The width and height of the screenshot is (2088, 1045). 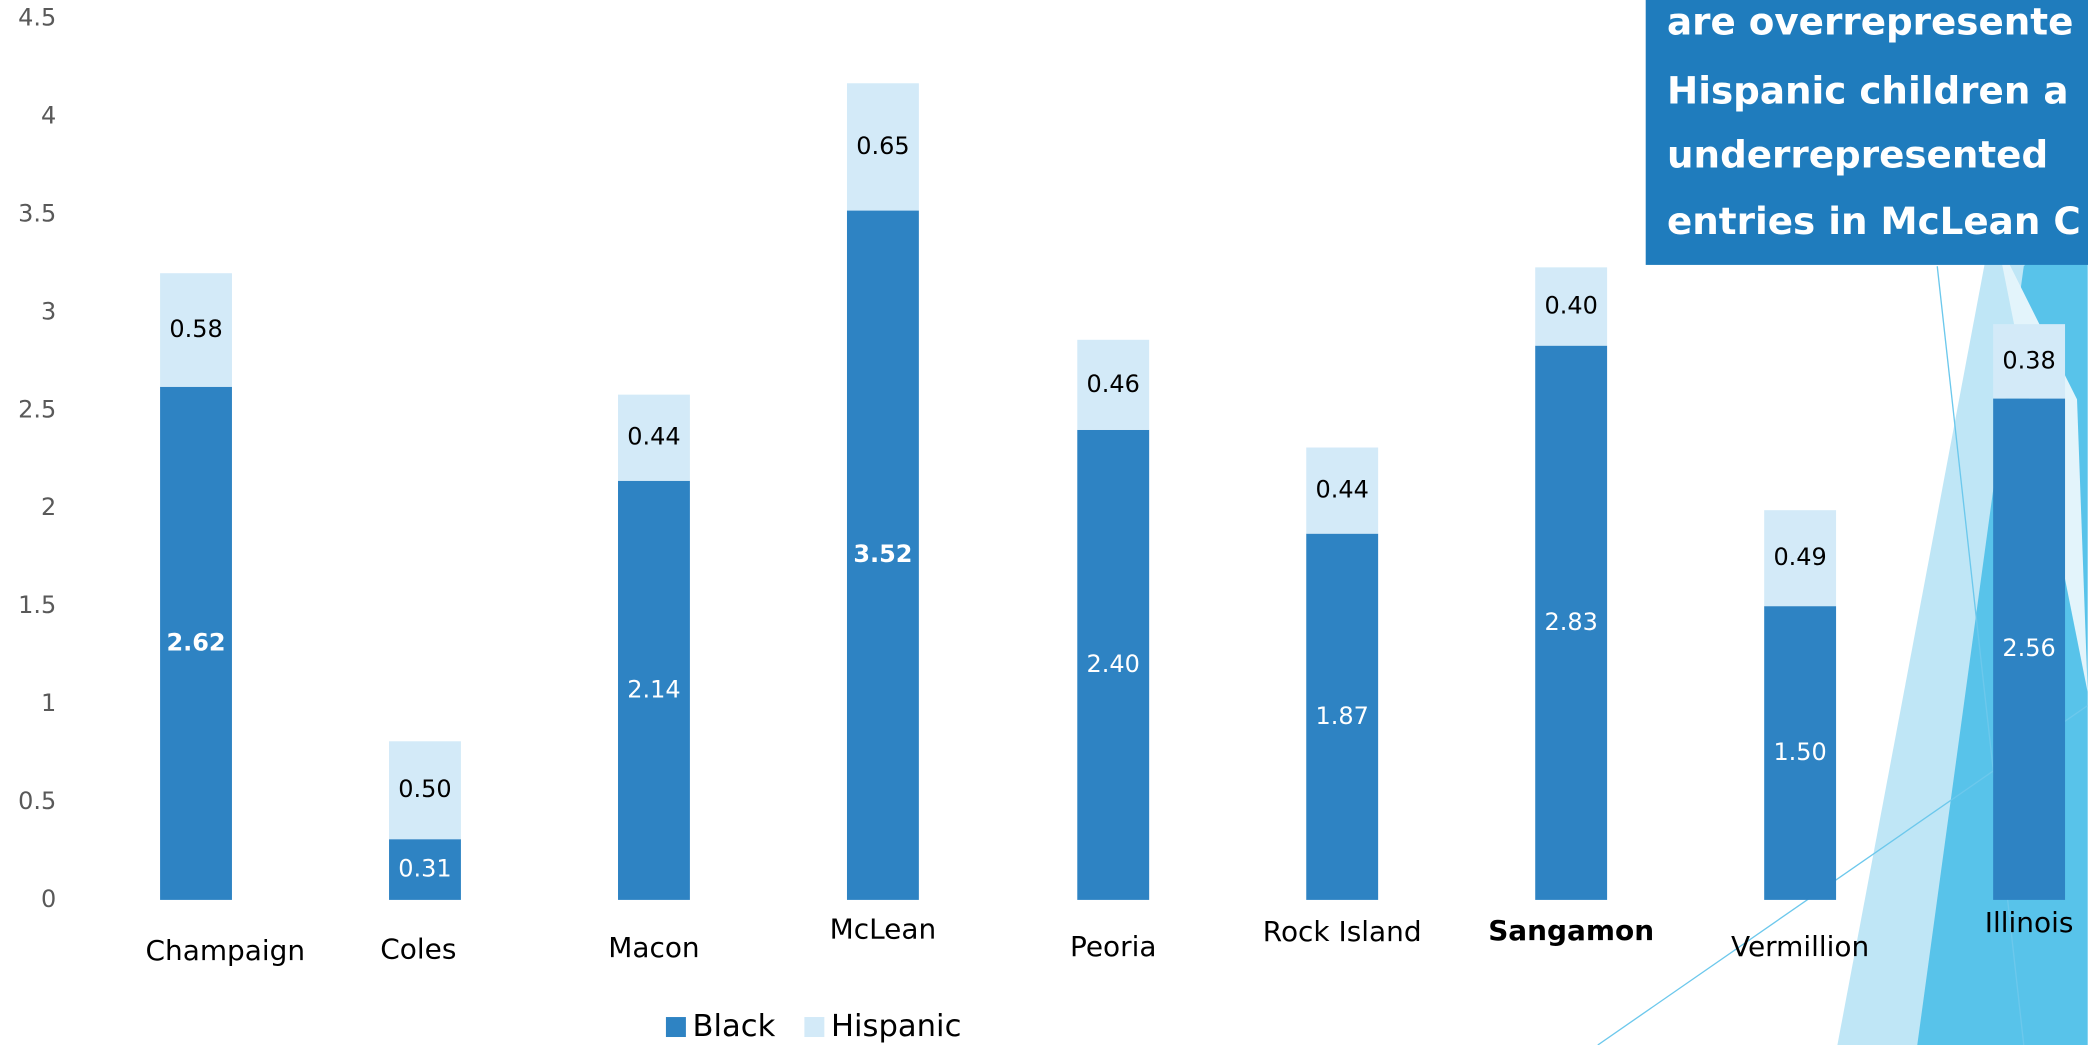 I want to click on x-tick-label: Coles, so click(x=418, y=948).